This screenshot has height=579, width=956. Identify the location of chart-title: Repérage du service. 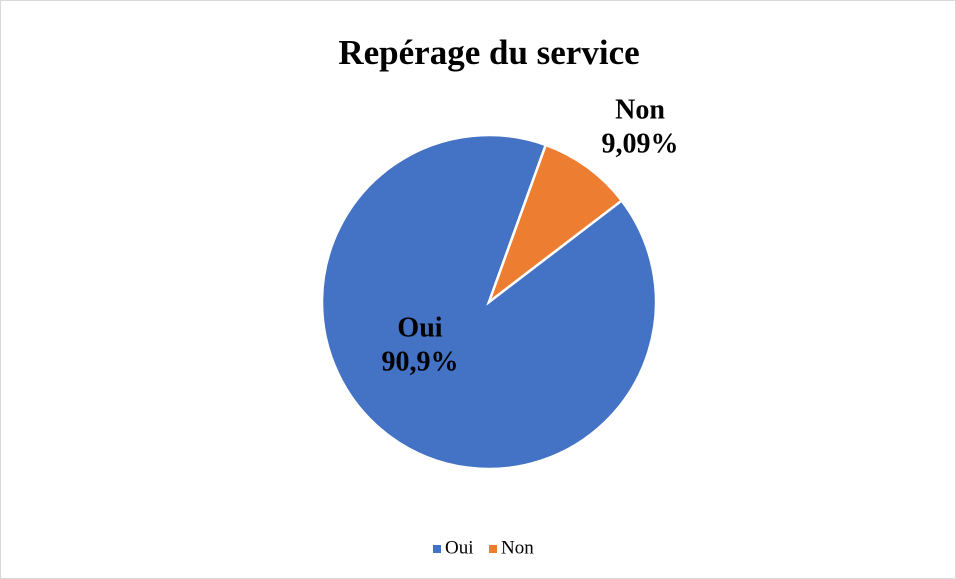
(488, 52).